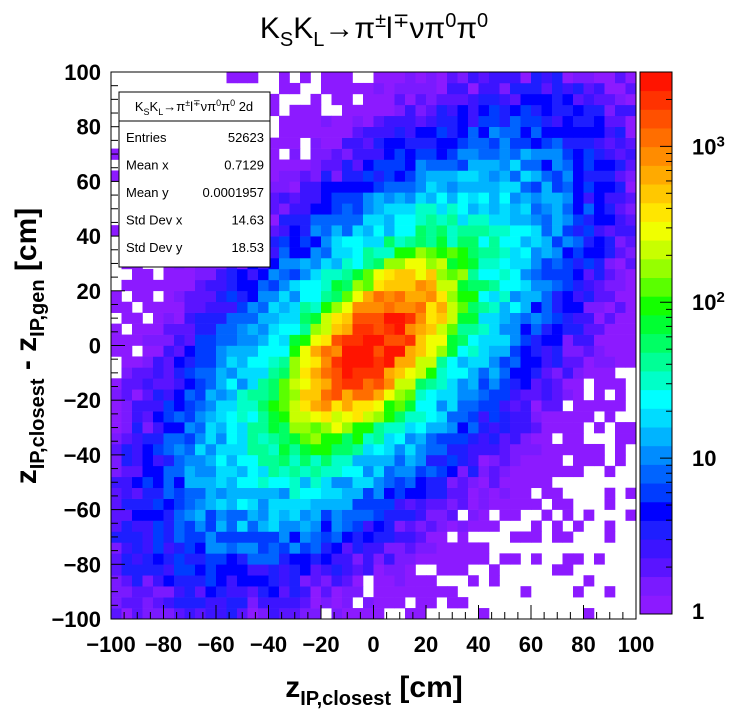 The image size is (748, 726). What do you see at coordinates (656, 567) in the screenshot?
I see `palette-segment` at bounding box center [656, 567].